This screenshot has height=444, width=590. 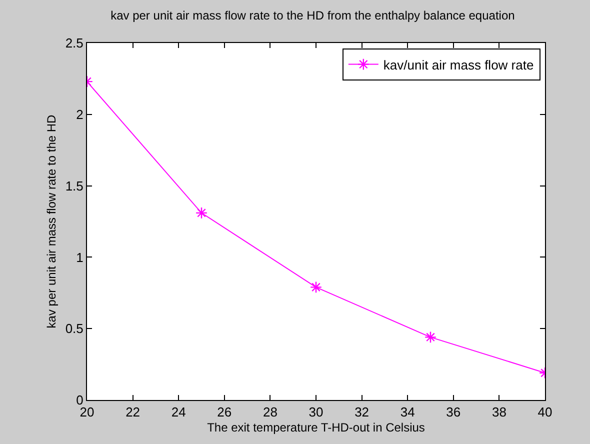 What do you see at coordinates (270, 412) in the screenshot?
I see `x-tick-label: 28` at bounding box center [270, 412].